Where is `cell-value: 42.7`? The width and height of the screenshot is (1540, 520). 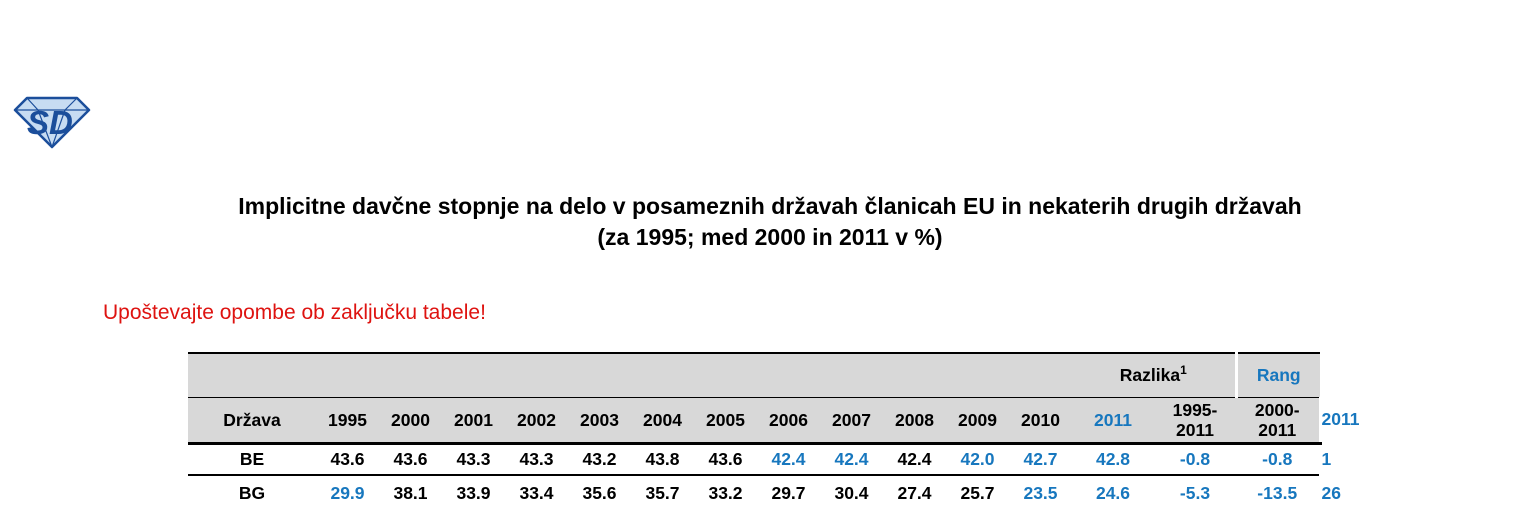
cell-value: 42.7 is located at coordinates (1040, 459).